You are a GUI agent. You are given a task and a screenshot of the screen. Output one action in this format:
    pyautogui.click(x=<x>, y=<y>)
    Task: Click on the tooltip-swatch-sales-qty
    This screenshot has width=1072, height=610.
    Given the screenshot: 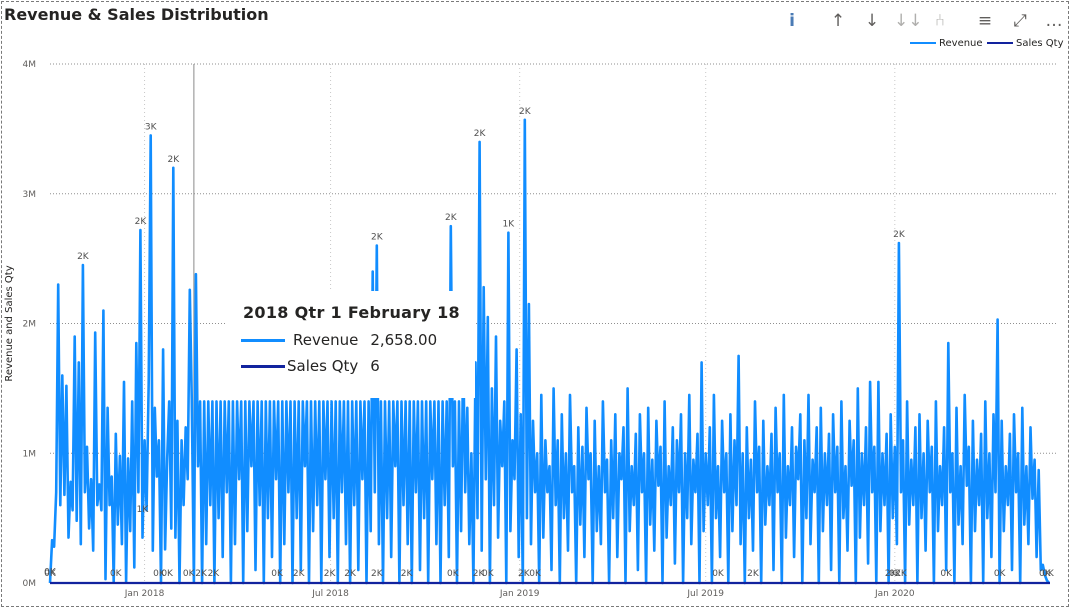 What is the action you would take?
    pyautogui.click(x=263, y=366)
    